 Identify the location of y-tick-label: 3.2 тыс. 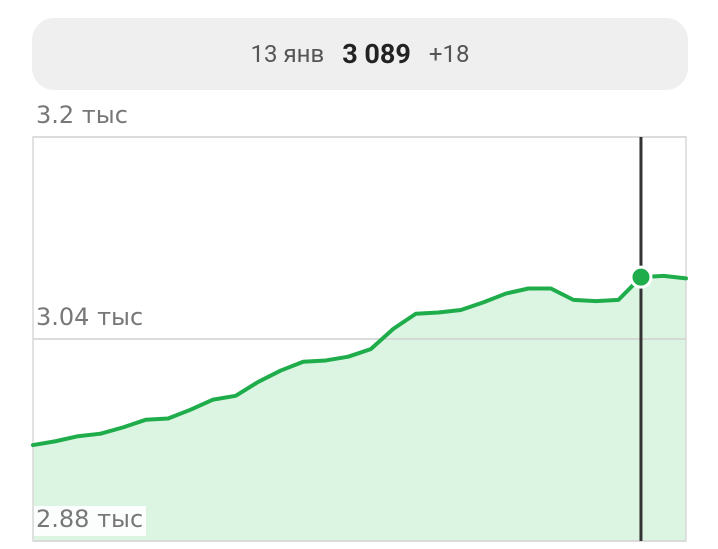
(82, 115).